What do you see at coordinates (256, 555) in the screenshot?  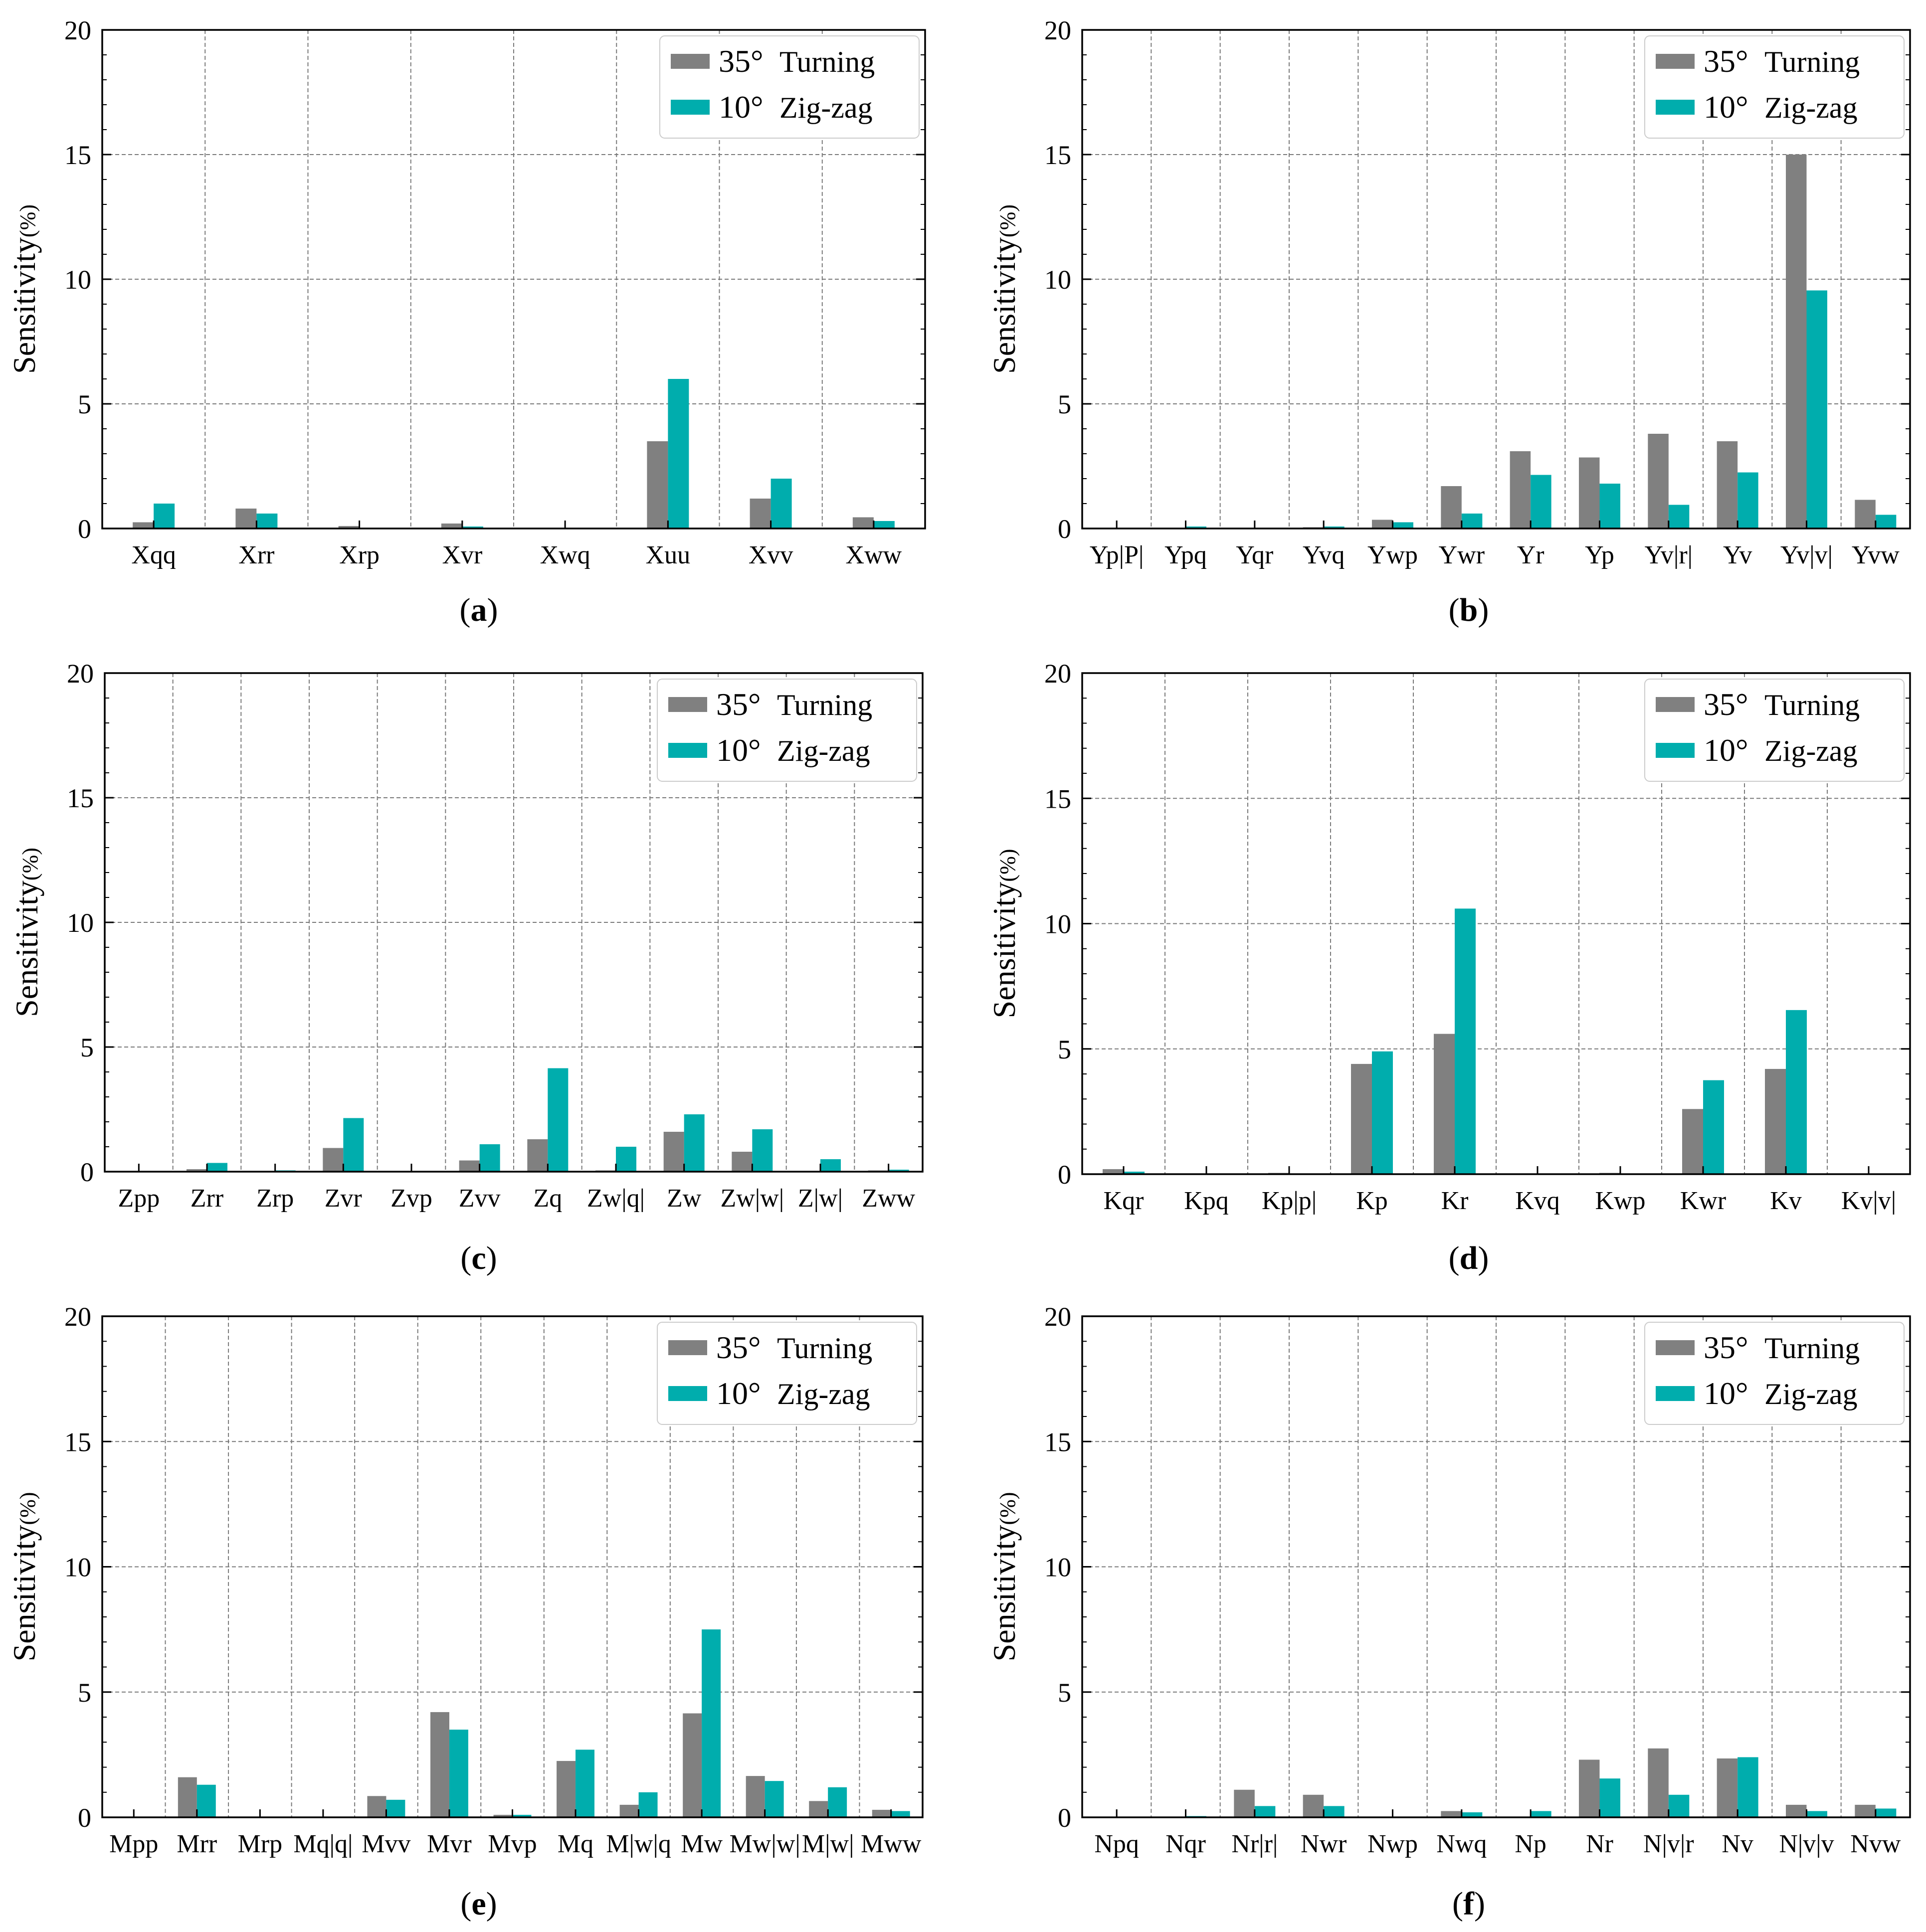 I see `x-tick-label: Xrr` at bounding box center [256, 555].